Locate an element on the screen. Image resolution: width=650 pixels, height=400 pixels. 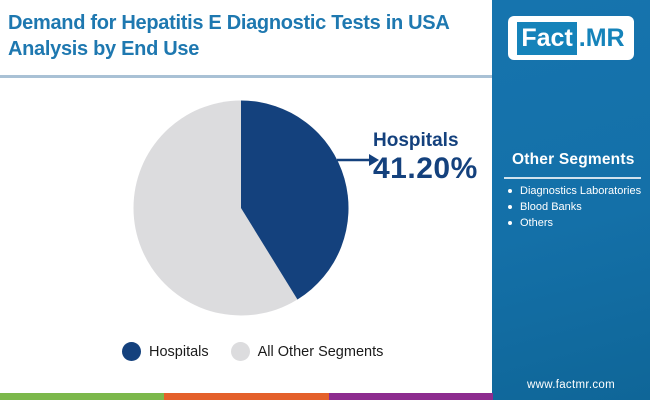
list-item-blood-banks: Blood Banks is located at coordinates (573, 207).